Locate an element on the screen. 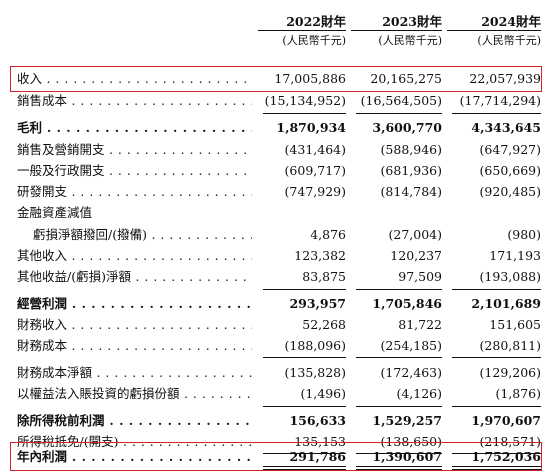 Image resolution: width=550 pixels, height=472 pixels. column-header-2023: 2023財年 (人民幣千元) is located at coordinates (396, 24).